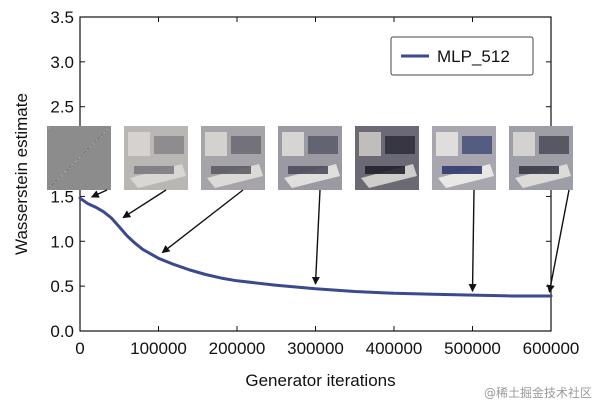 This screenshot has height=405, width=600. I want to click on x-axis-label: Generator iterations, so click(320, 380).